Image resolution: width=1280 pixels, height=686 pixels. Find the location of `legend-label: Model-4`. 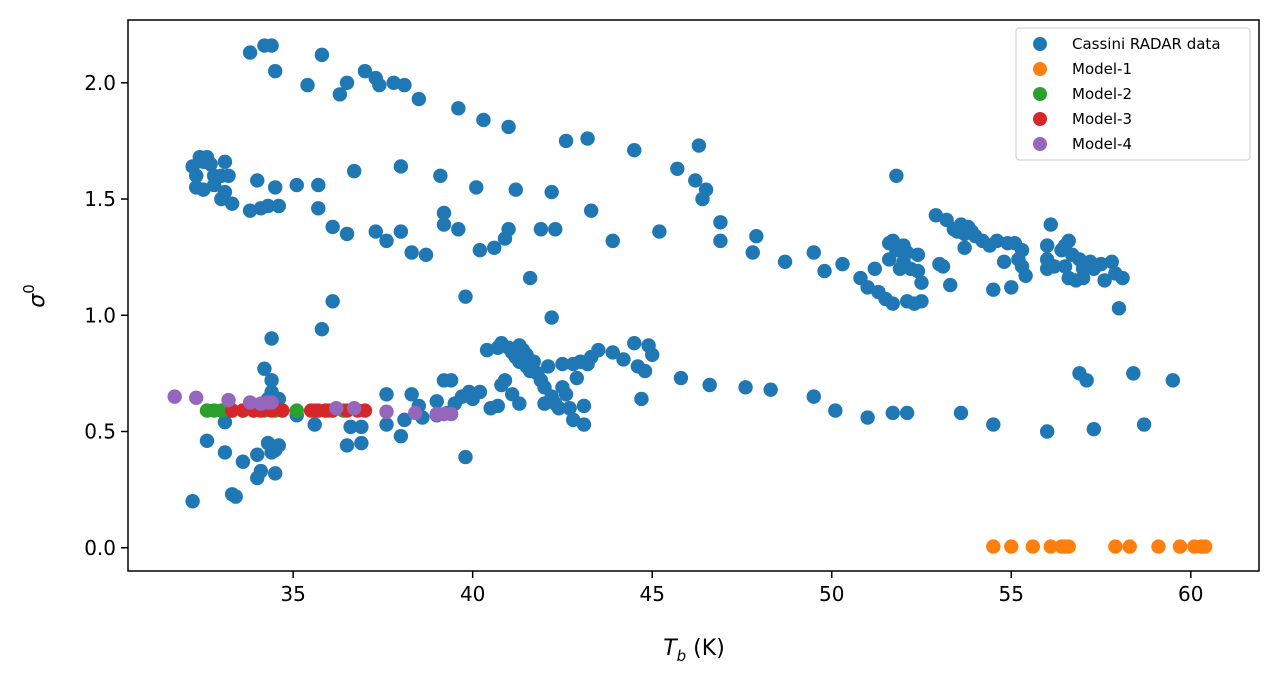

legend-label: Model-4 is located at coordinates (1102, 144).